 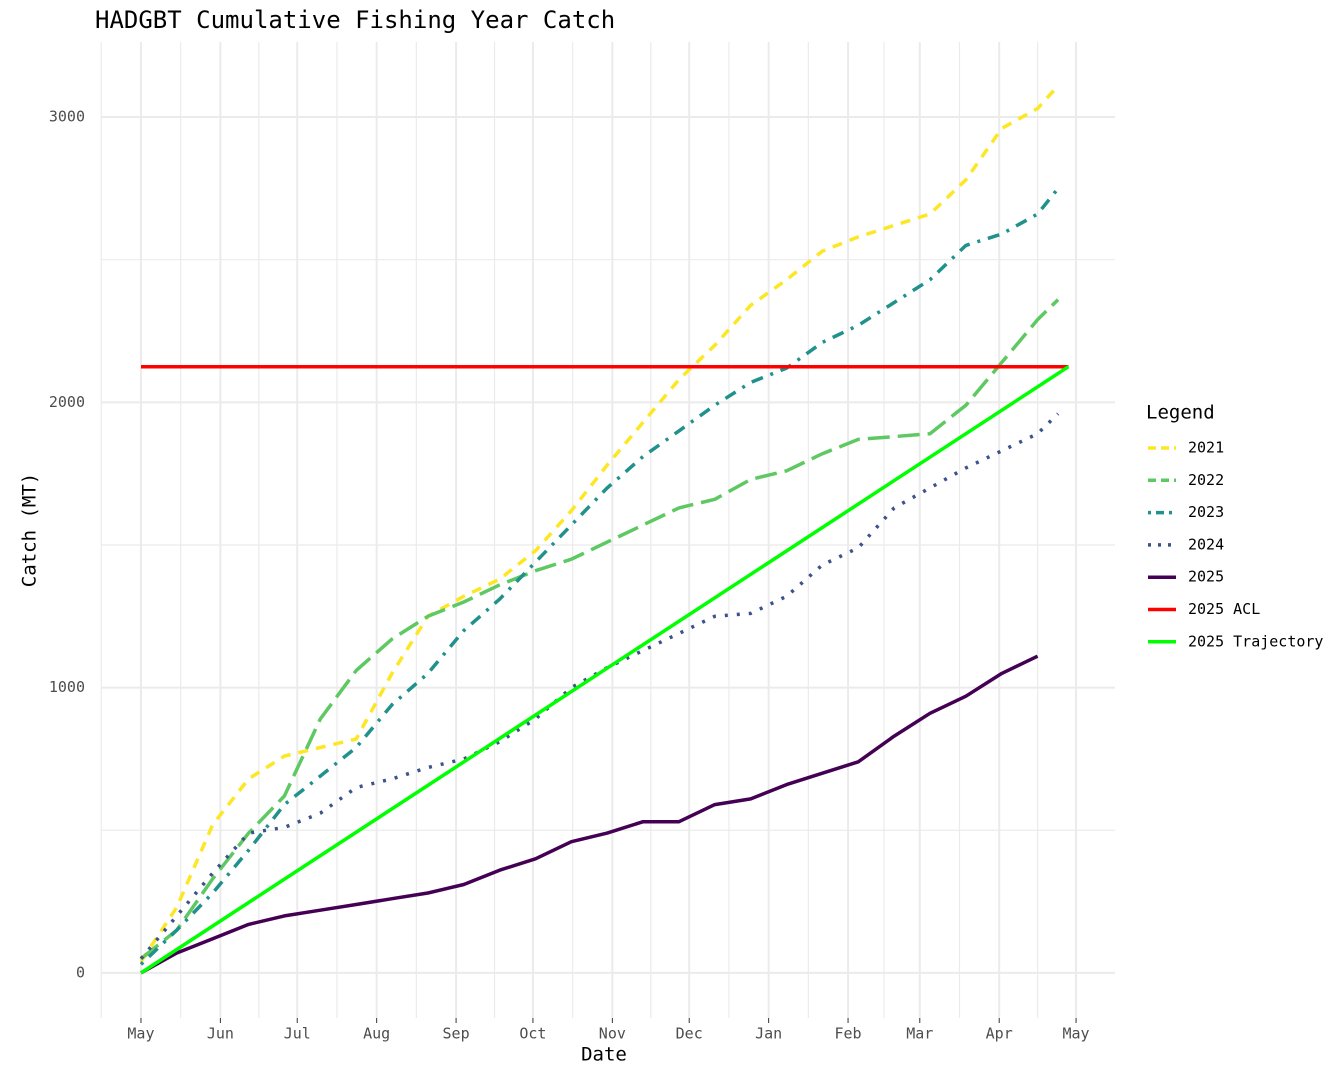 I want to click on y-tick-label: 3000, so click(x=67, y=117).